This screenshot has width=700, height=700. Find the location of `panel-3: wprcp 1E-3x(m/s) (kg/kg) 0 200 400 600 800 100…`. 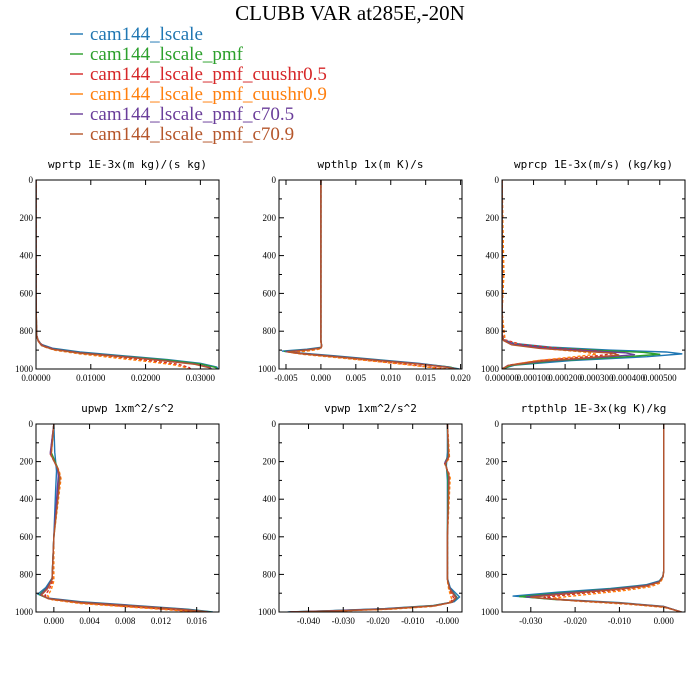

panel-3: wprcp 1E-3x(m/s) (kg/kg) 0 200 400 600 800 100… is located at coordinates (583, 270).